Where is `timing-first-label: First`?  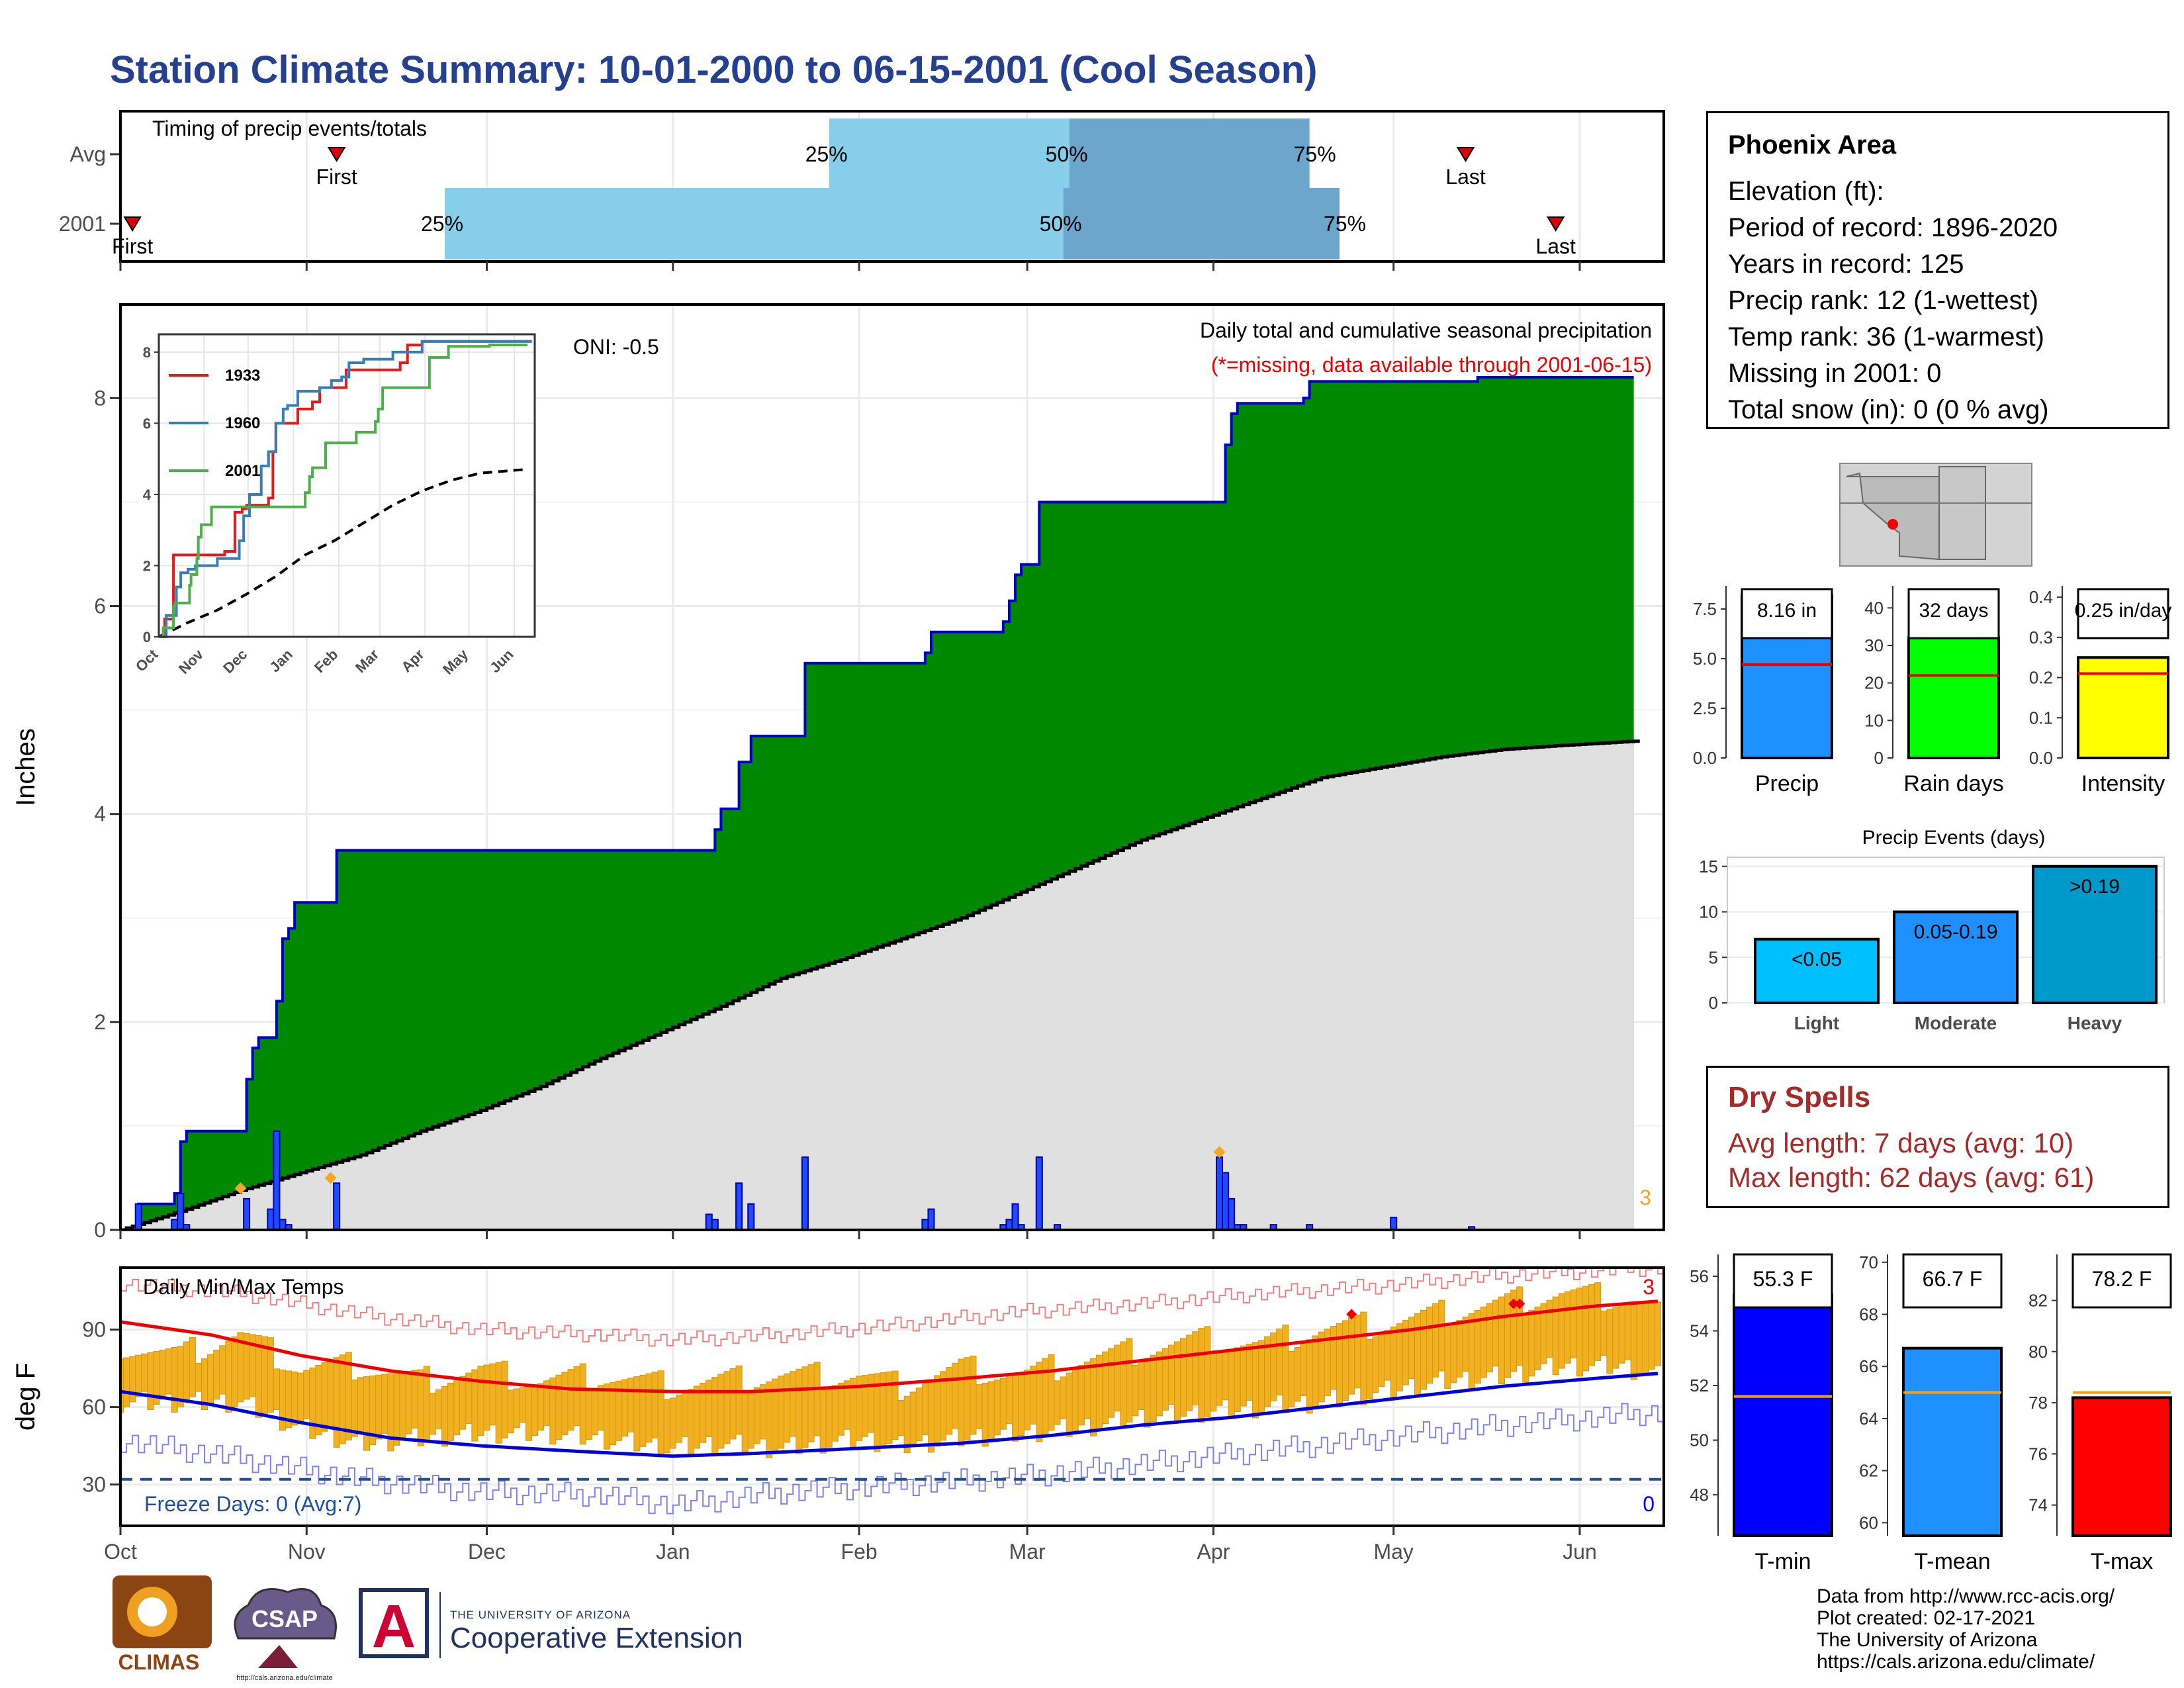
timing-first-label: First is located at coordinates (336, 177).